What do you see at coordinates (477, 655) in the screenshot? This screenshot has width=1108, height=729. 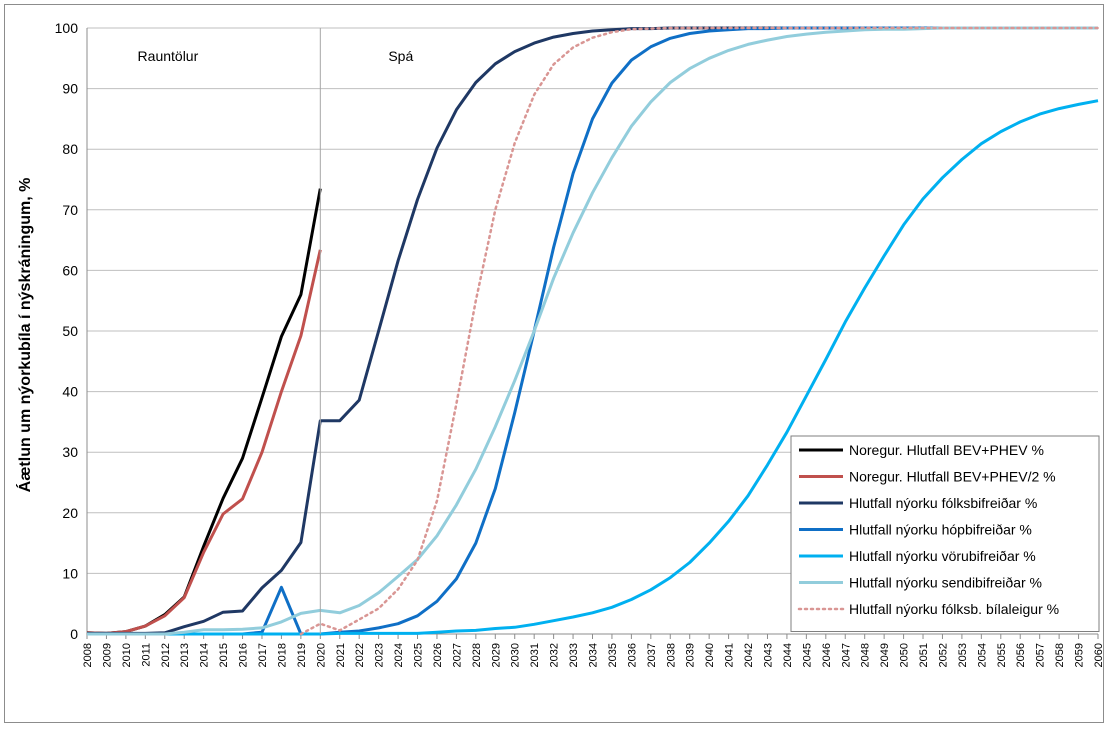 I see `x-tick-label: 2028` at bounding box center [477, 655].